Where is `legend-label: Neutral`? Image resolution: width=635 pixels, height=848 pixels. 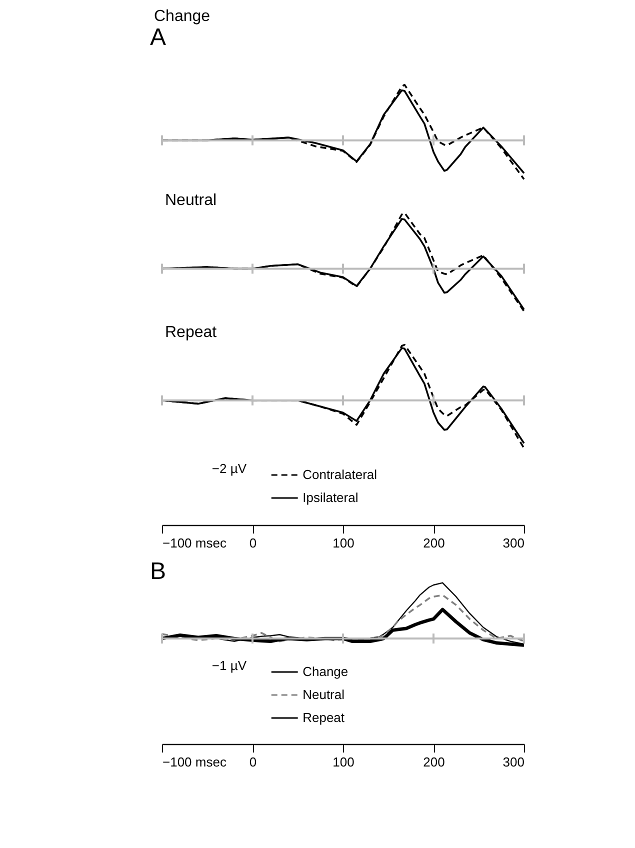 legend-label: Neutral is located at coordinates (323, 694).